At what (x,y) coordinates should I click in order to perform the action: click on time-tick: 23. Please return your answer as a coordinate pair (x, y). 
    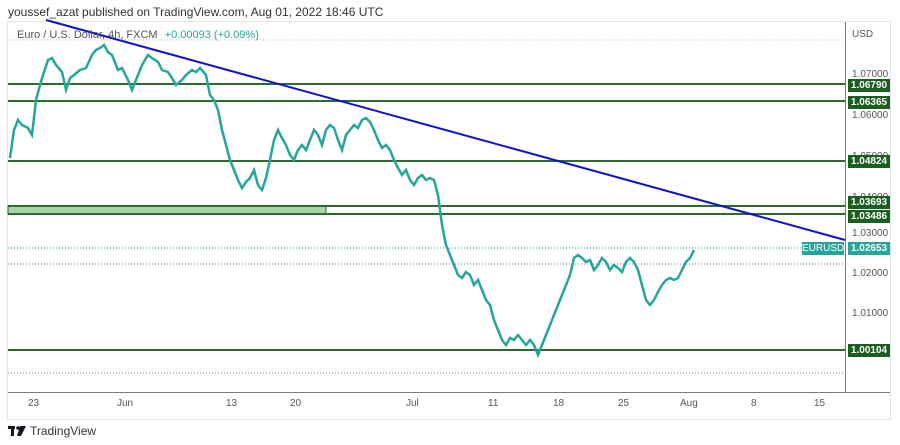
    Looking at the image, I should click on (34, 403).